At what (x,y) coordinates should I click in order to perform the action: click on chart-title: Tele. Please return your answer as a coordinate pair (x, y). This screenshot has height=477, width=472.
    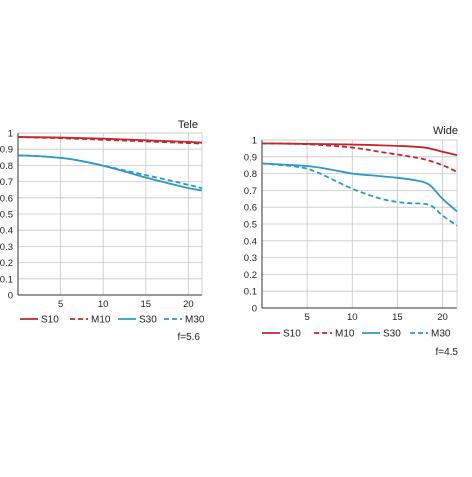
    Looking at the image, I should click on (188, 125).